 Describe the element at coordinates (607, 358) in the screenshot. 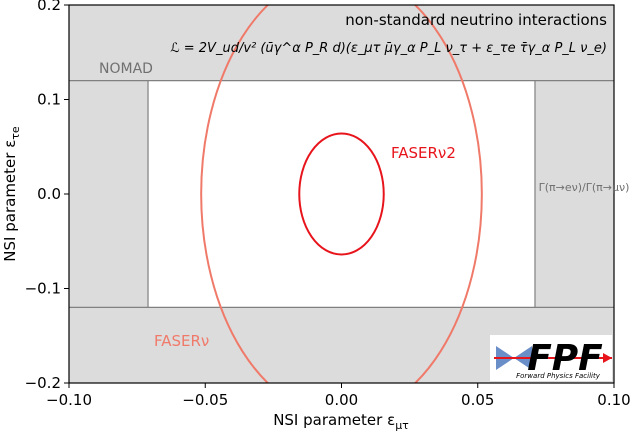

I see `logo-arrow-icon` at that location.